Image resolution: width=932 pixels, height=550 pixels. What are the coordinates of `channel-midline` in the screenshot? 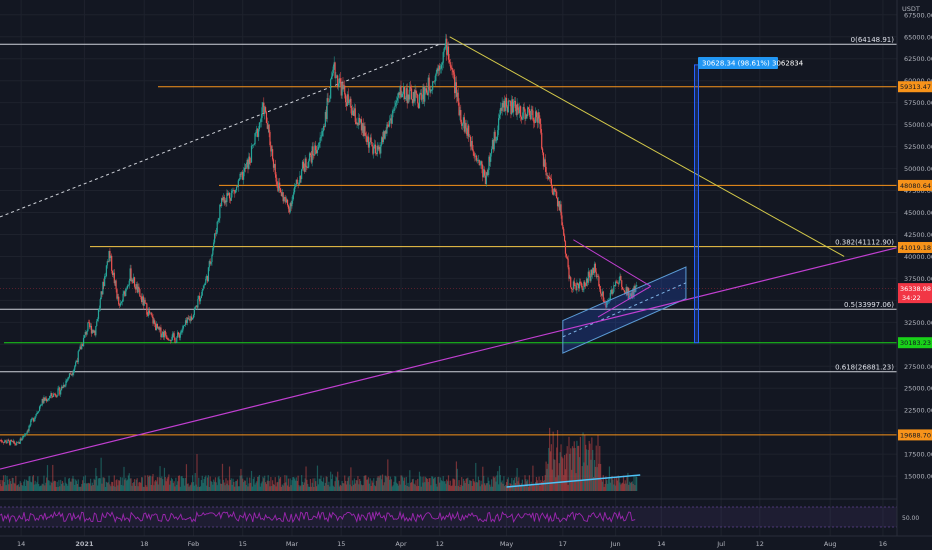 It's located at (624, 310).